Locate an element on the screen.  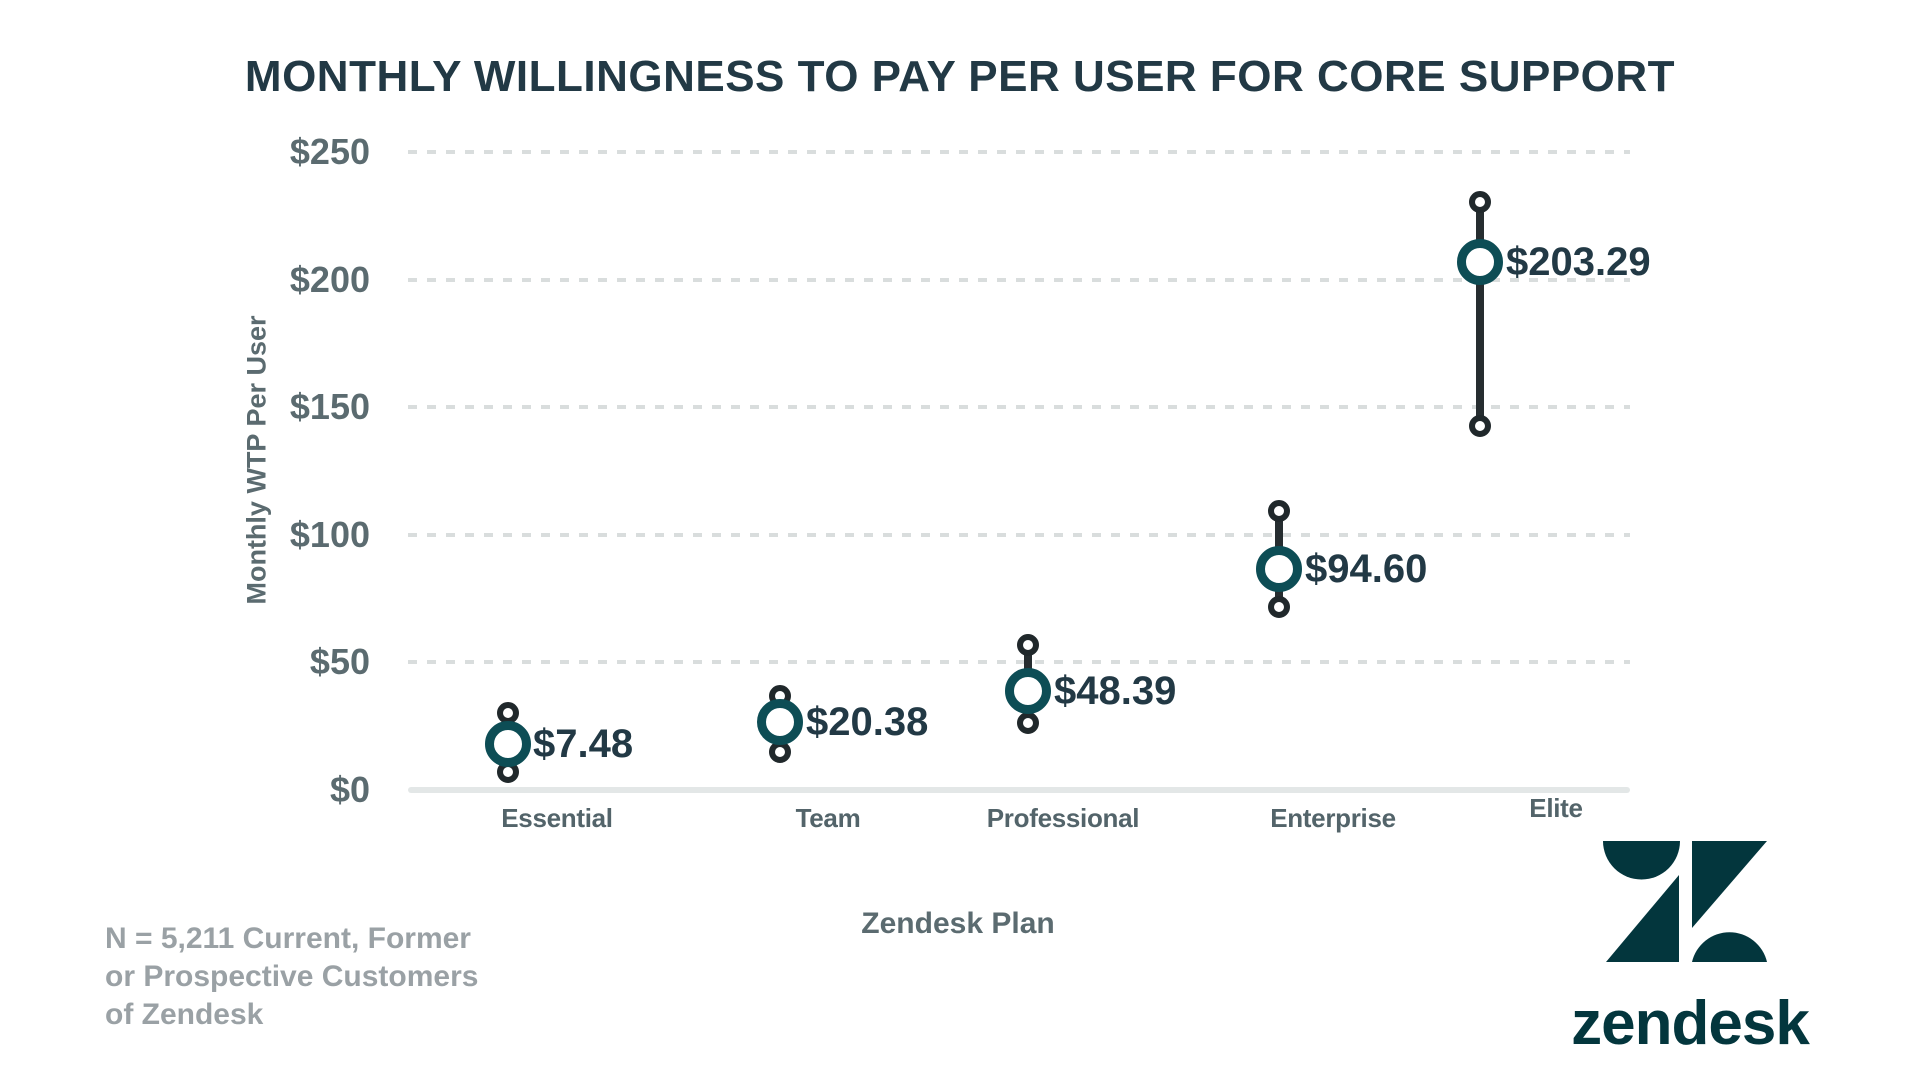
ytick-50: $50 is located at coordinates (339, 661).